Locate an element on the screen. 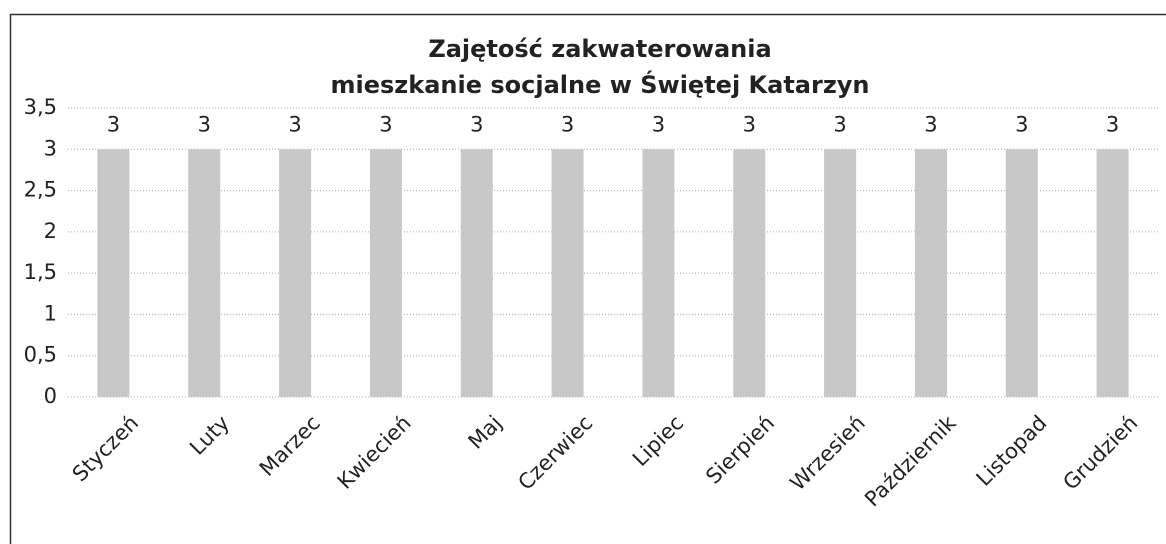  y-tick-label: 0 is located at coordinates (50, 396).